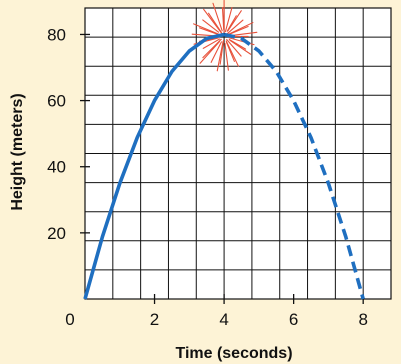 This screenshot has width=401, height=364. Describe the element at coordinates (293, 319) in the screenshot. I see `x-tick-label: 6` at that location.